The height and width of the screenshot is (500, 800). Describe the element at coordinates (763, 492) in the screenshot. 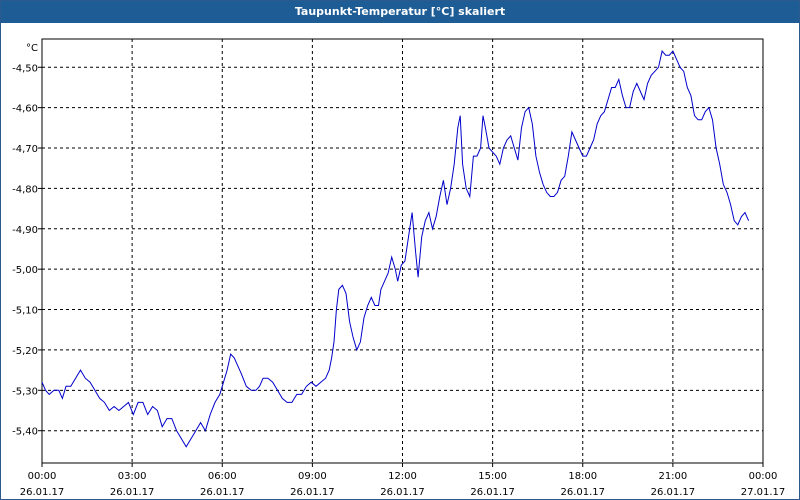

I see `x-tick-label-date: 27.01.17` at that location.